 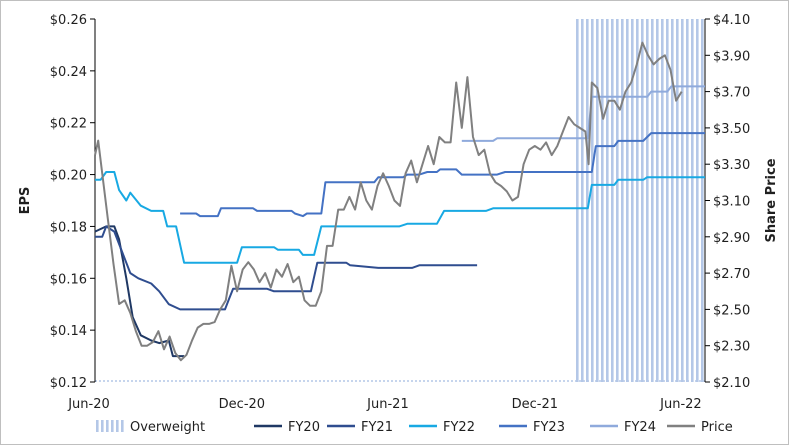 What do you see at coordinates (377, 427) in the screenshot?
I see `legend-label-fy21: FY21` at bounding box center [377, 427].